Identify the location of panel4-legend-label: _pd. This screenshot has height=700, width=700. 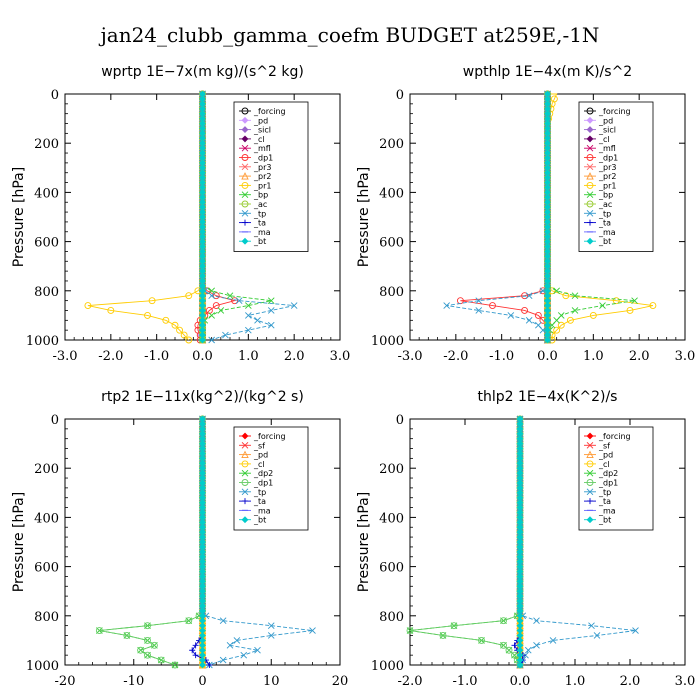
(605, 455).